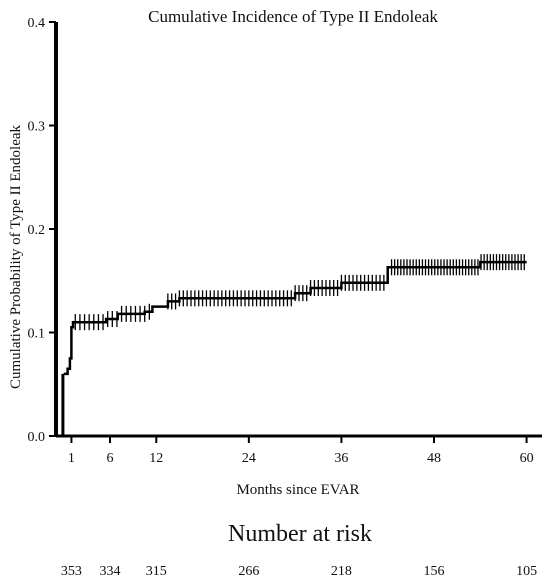 The height and width of the screenshot is (582, 550). I want to click on y-tick-label: 0.2, so click(37, 230).